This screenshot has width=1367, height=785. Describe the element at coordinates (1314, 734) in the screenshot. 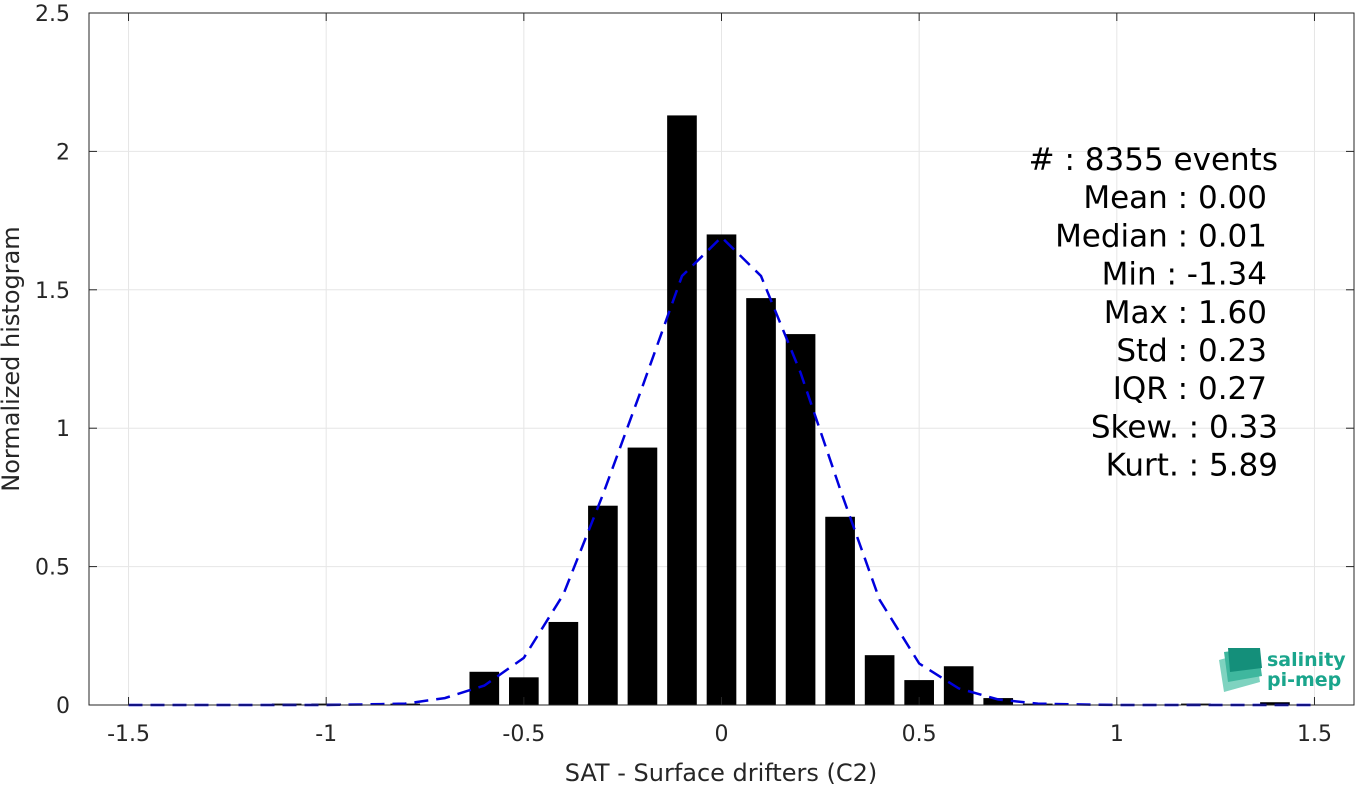

I see `x-tick-label-6: 1.5` at that location.